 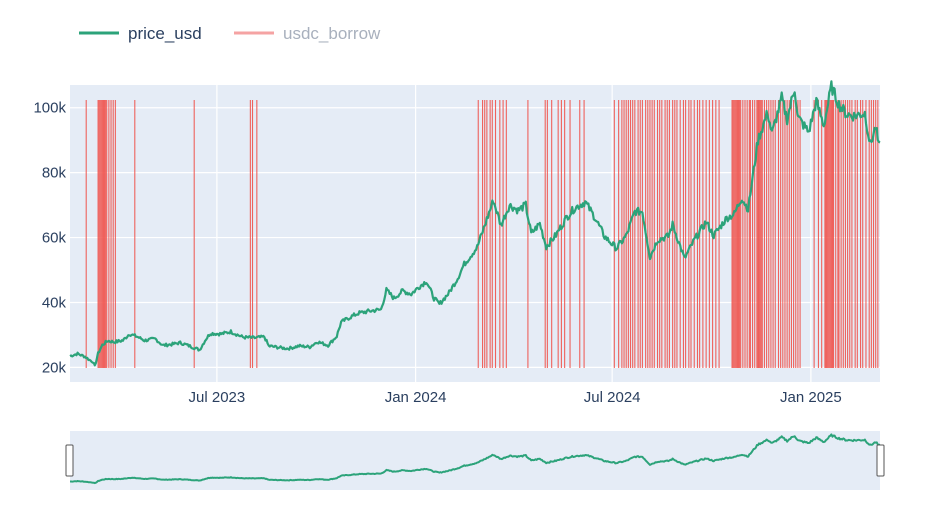 What do you see at coordinates (880, 460) in the screenshot?
I see `range-slider-right-handle` at bounding box center [880, 460].